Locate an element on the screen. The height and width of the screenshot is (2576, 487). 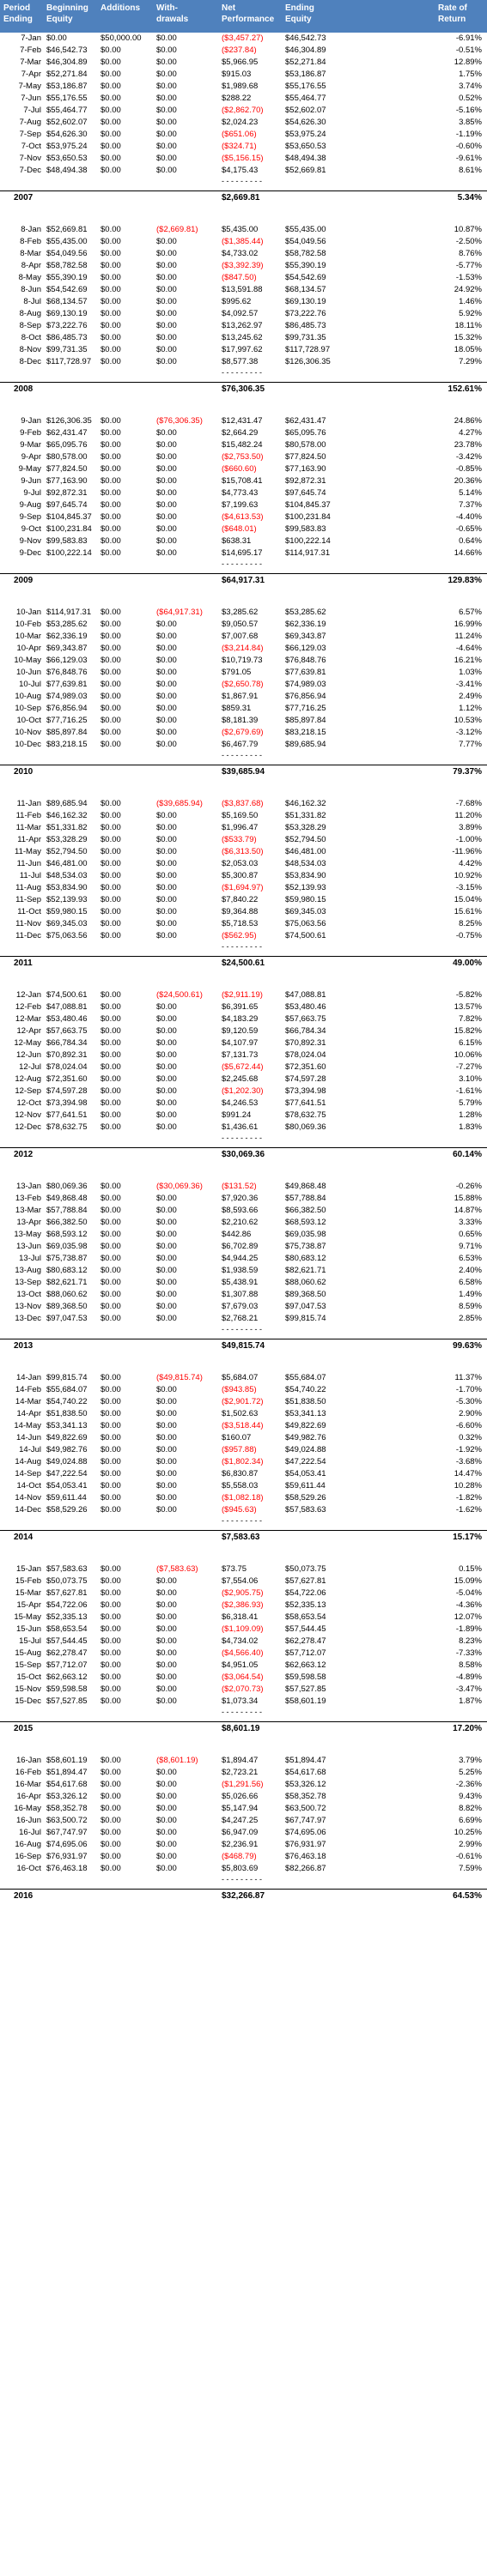
beginning-equity-cell: $89,368.50 is located at coordinates (67, 1306).